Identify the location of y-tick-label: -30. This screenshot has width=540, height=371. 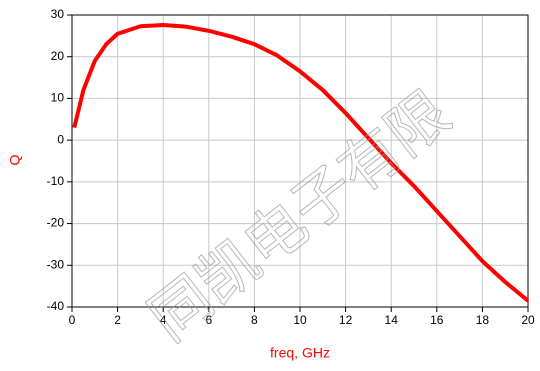
(56, 264).